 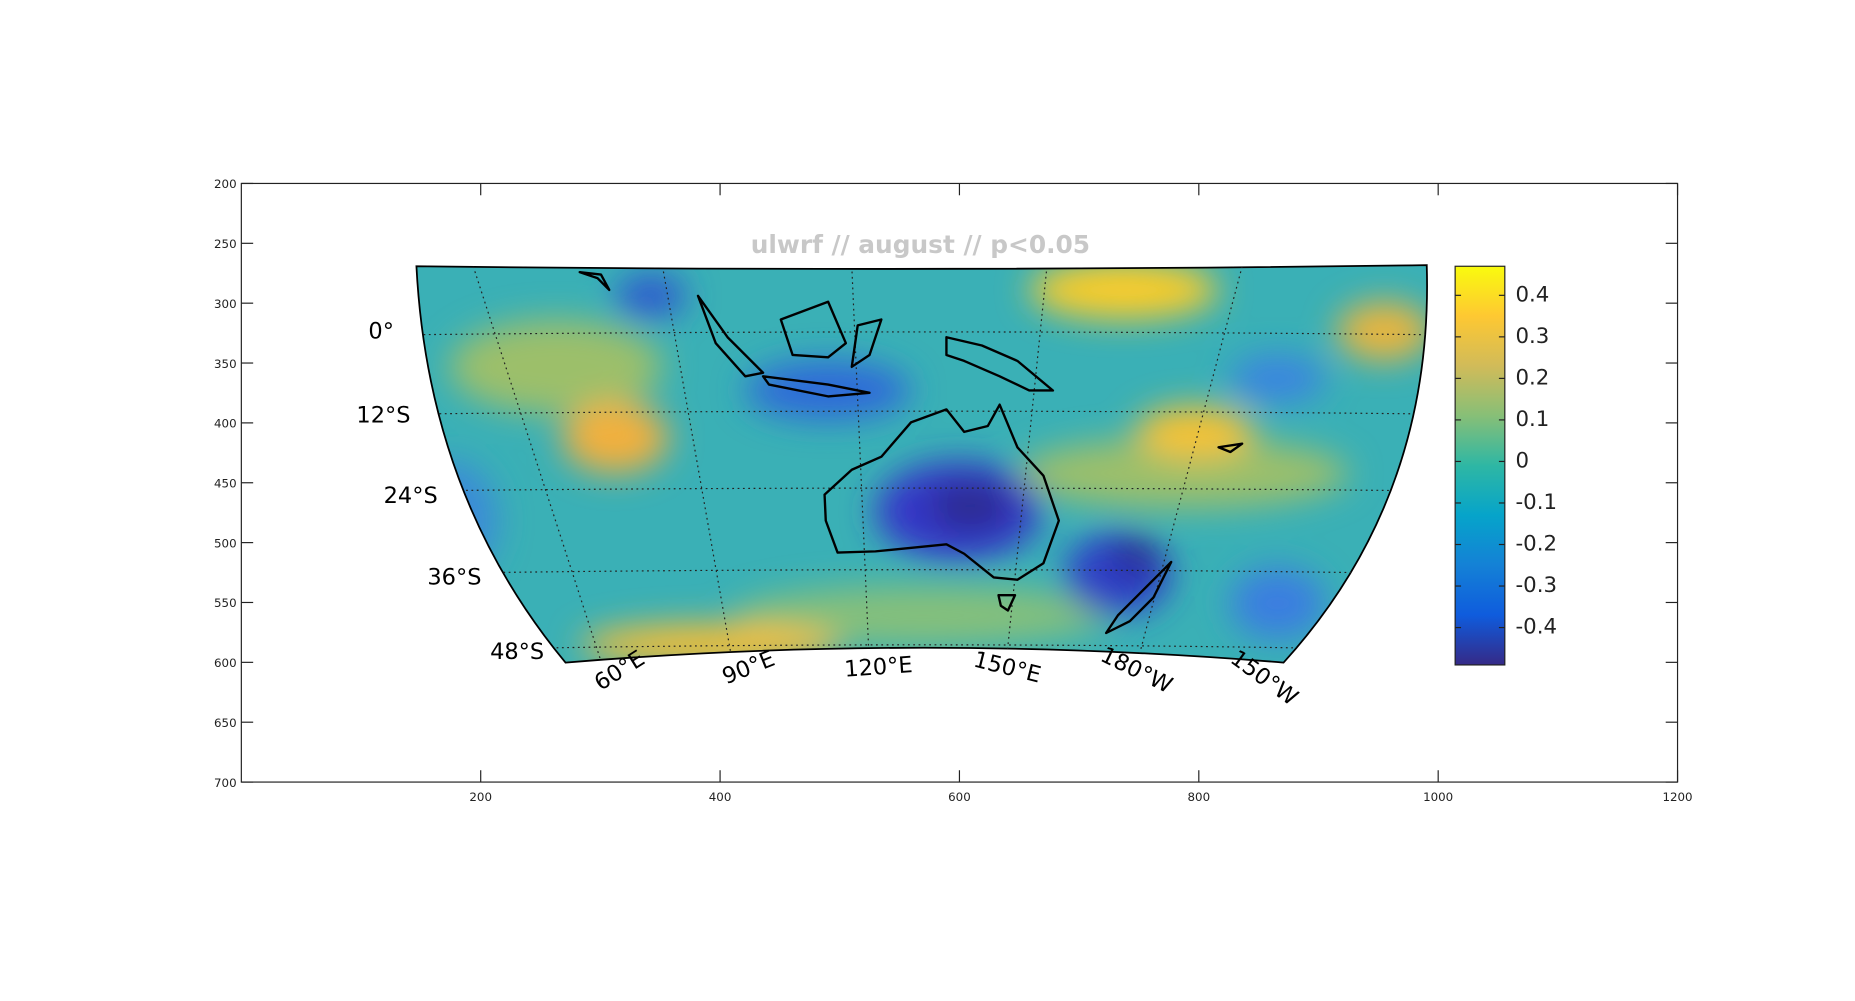 What do you see at coordinates (225, 184) in the screenshot?
I see `y-tick-label: 200` at bounding box center [225, 184].